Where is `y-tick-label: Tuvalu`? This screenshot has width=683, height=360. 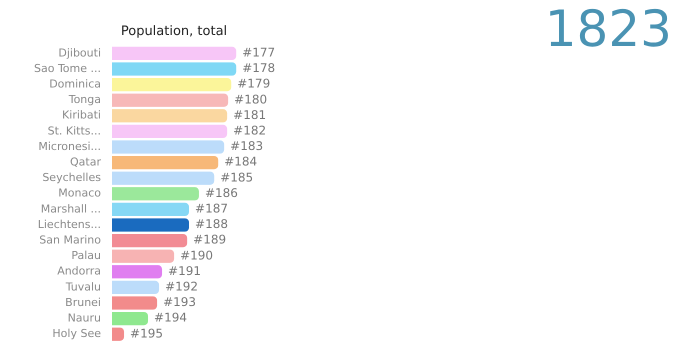
y-tick-label: Tuvalu is located at coordinates (82, 287).